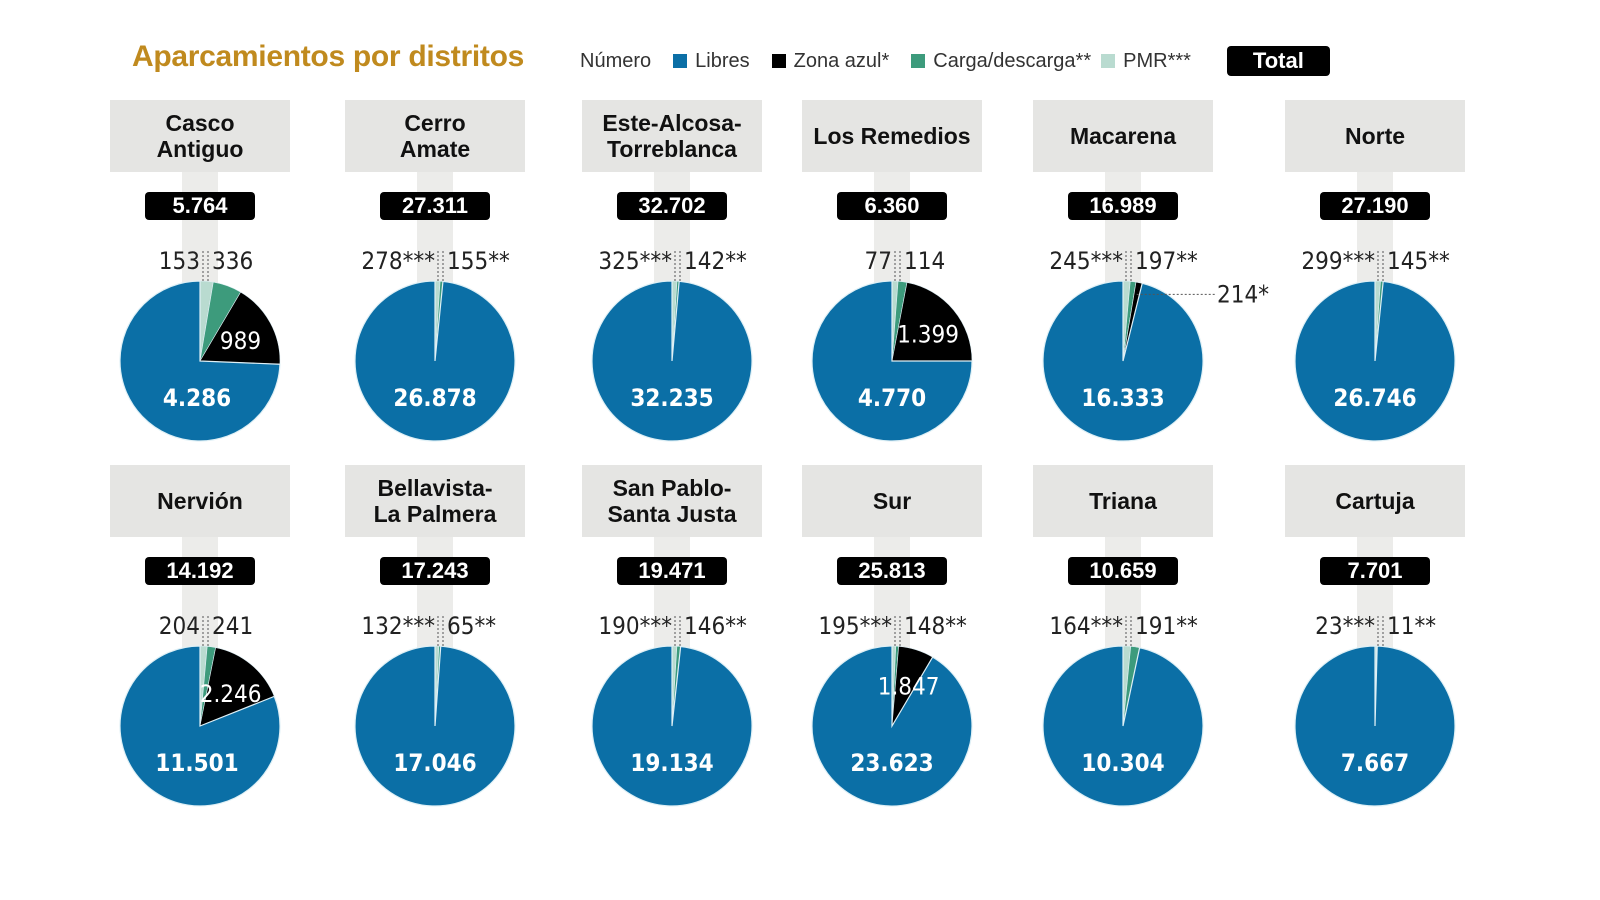  I want to click on pie-chart: 23*** 11** 7.667, so click(1375, 709).